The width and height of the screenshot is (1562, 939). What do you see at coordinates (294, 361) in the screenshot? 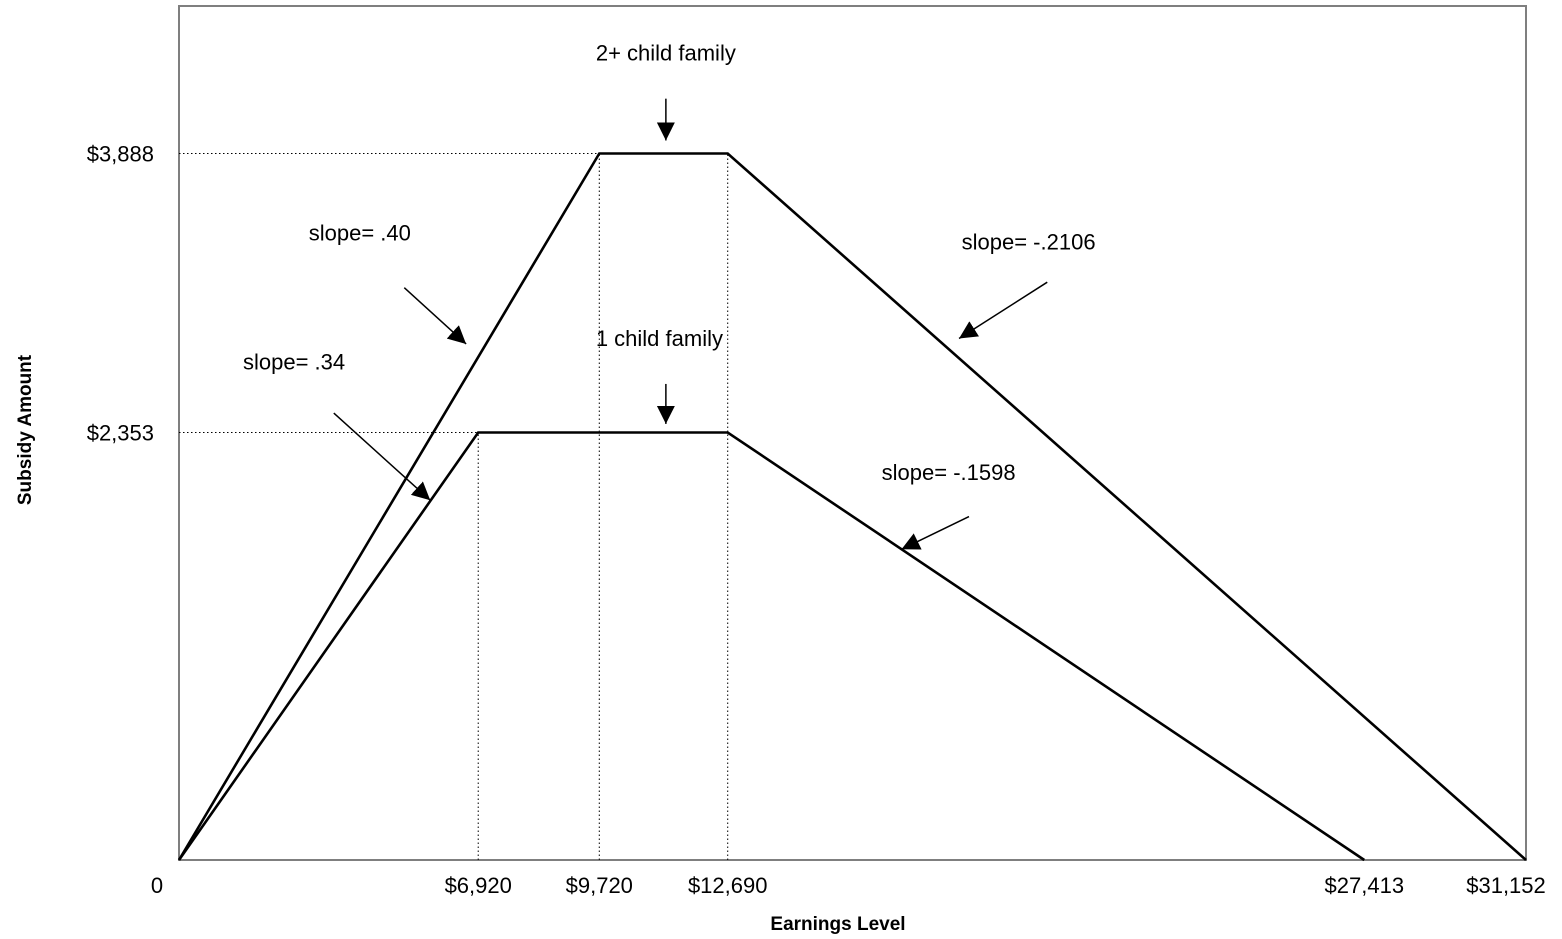
I see `annotation-label-slope-34: slope= .34` at bounding box center [294, 361].